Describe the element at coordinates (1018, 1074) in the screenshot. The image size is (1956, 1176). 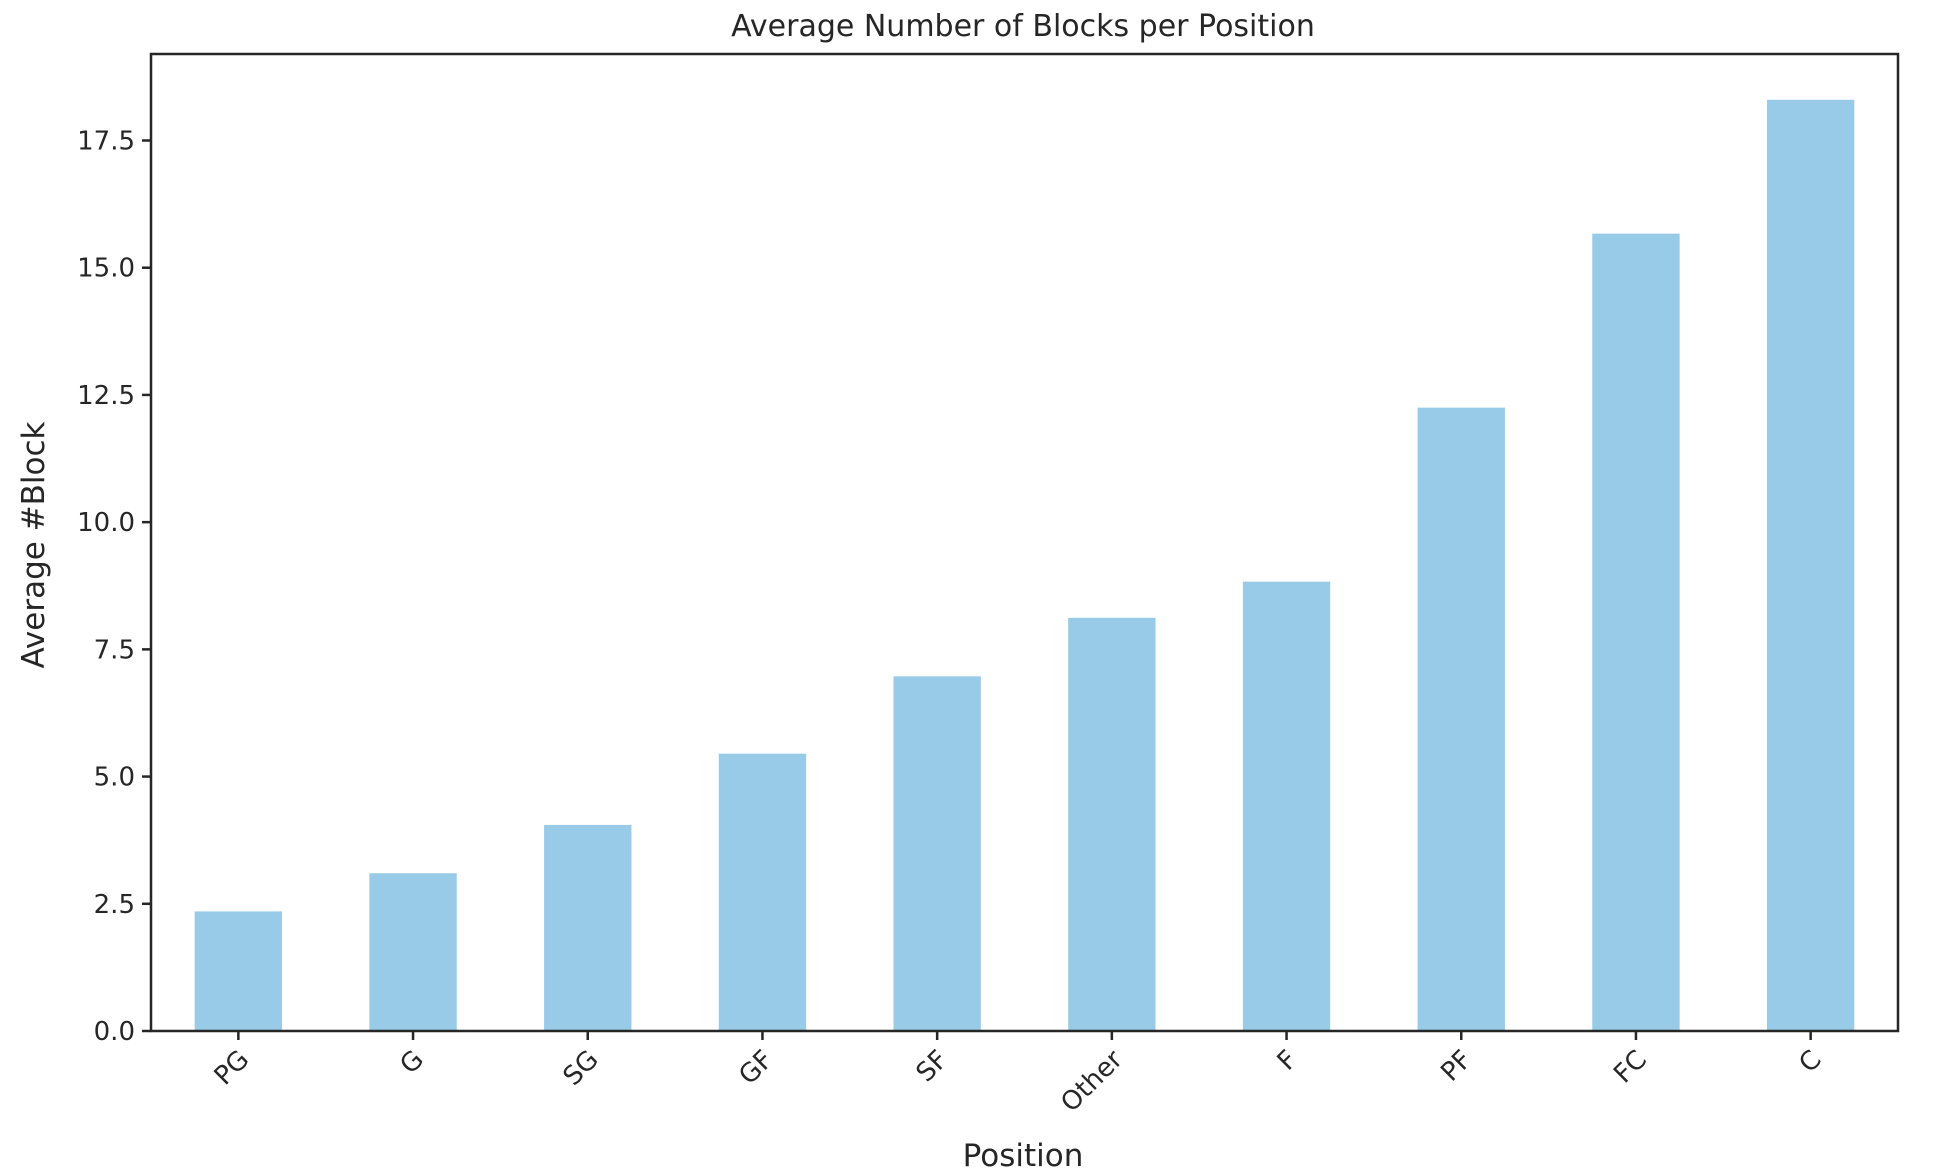
I see `x-ticks-group: PG G SG GF SF Other F PF FC C` at that location.